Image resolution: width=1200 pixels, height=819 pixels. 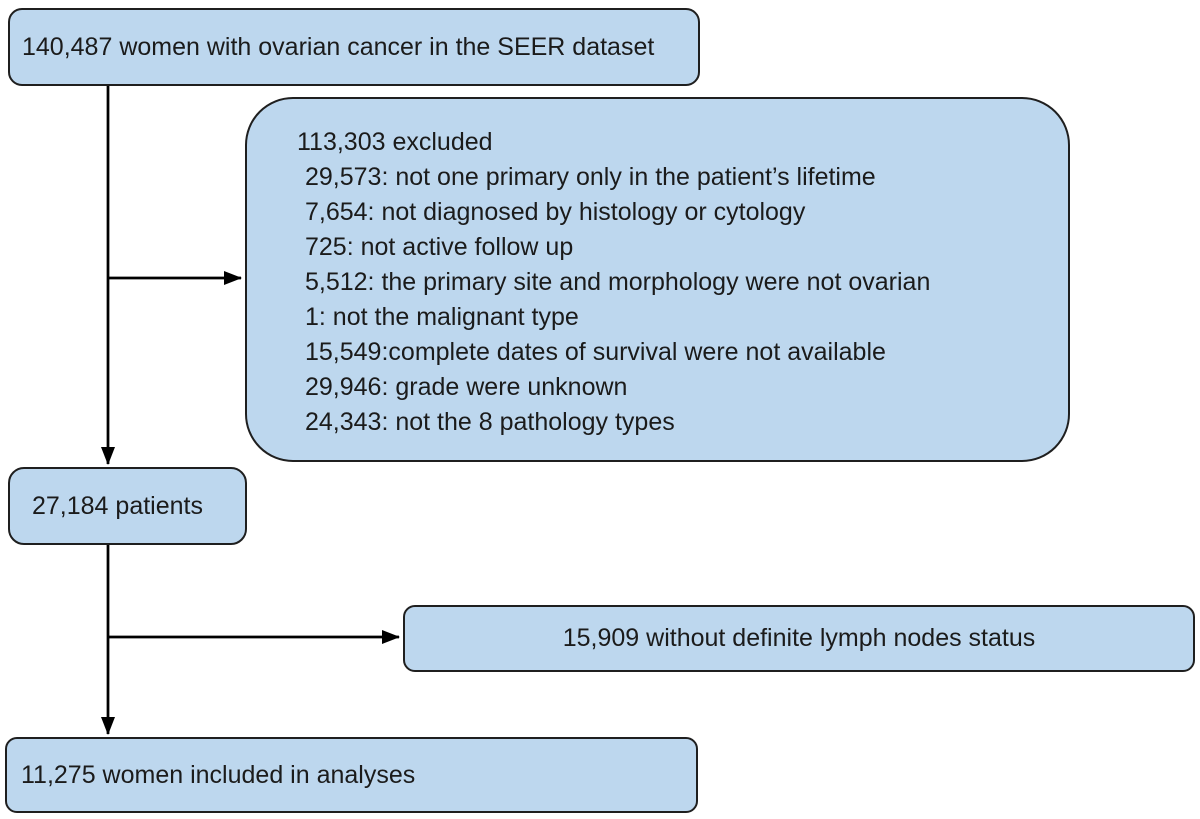 I want to click on exclusion-reason: 29,946: grade were unknown, so click(x=466, y=387).